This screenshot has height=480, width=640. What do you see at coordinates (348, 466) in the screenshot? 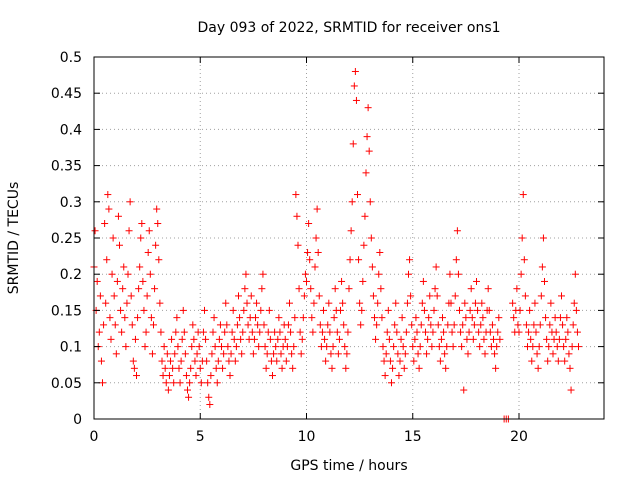
I see `x-axis-label: GPS time / hours` at bounding box center [348, 466].